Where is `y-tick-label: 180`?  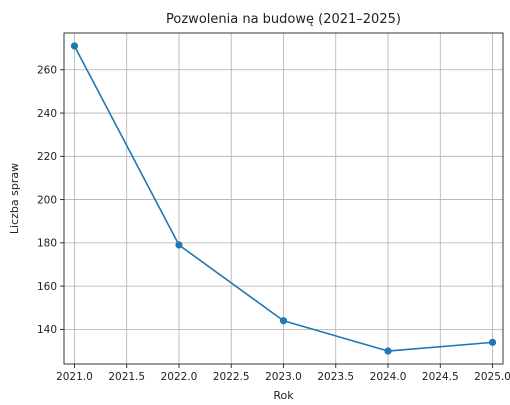
y-tick-label: 180 is located at coordinates (47, 244).